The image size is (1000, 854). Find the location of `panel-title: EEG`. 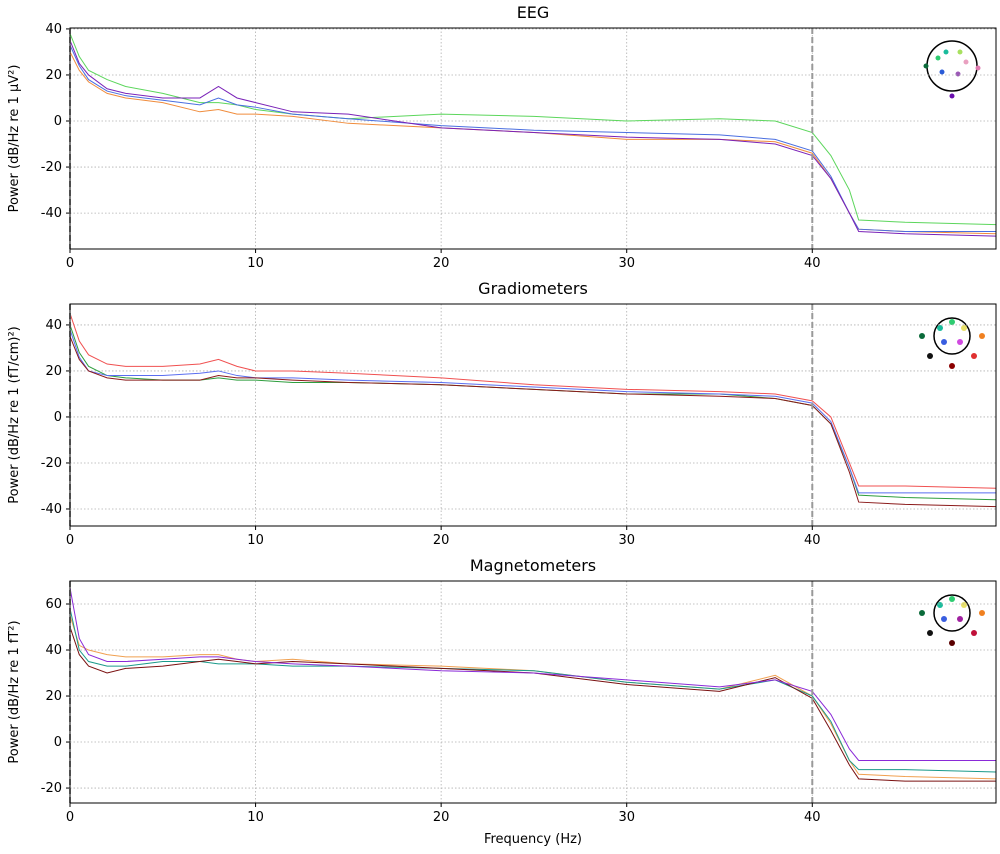

panel-title: EEG is located at coordinates (533, 12).